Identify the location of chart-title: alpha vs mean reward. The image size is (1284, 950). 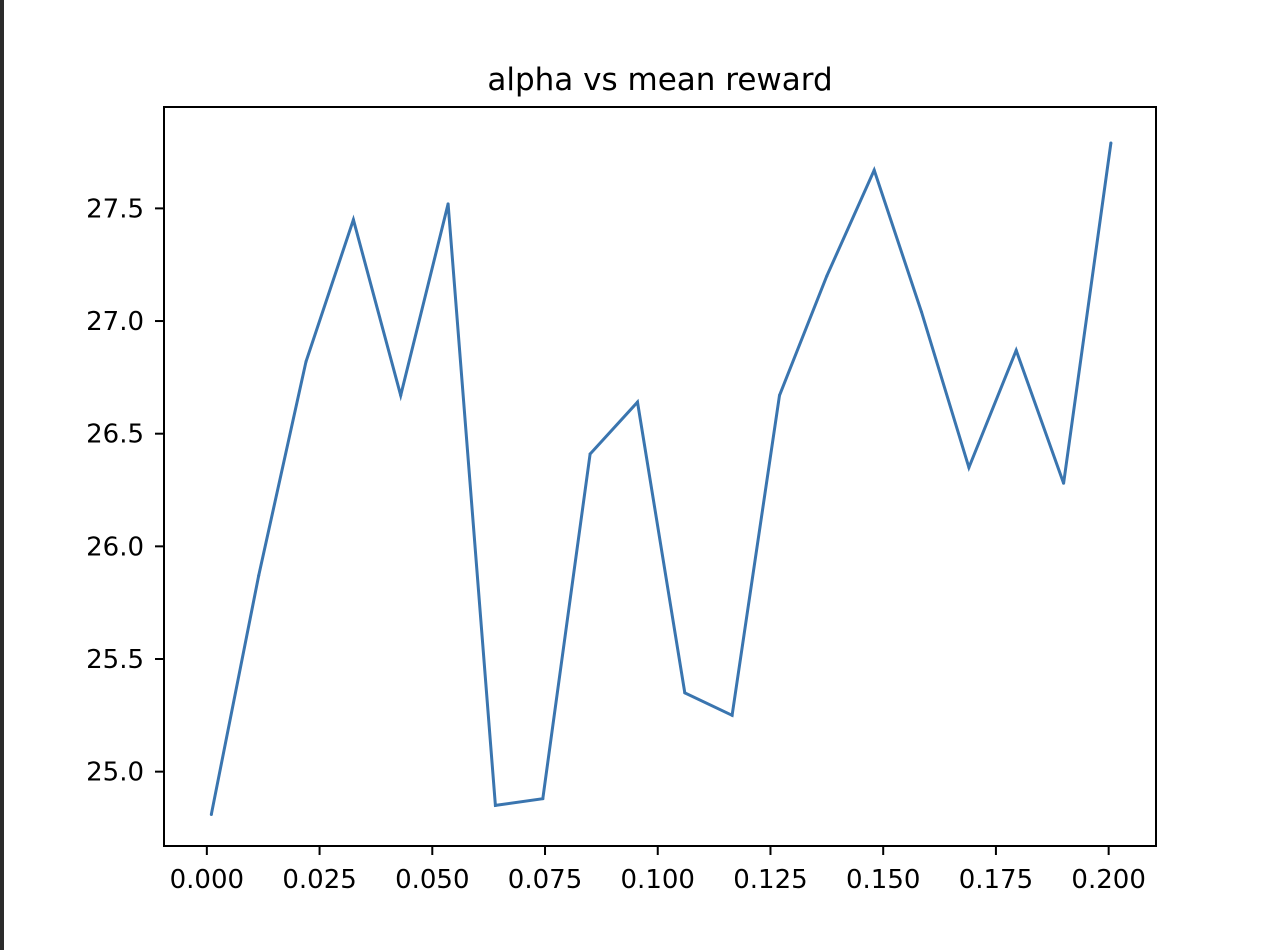
(659, 80).